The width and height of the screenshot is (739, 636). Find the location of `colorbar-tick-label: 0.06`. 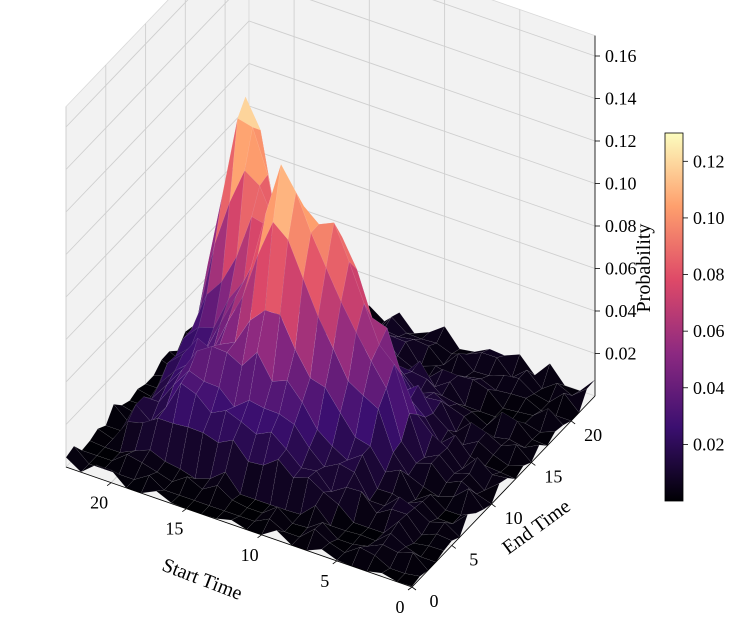

colorbar-tick-label: 0.06 is located at coordinates (709, 331).